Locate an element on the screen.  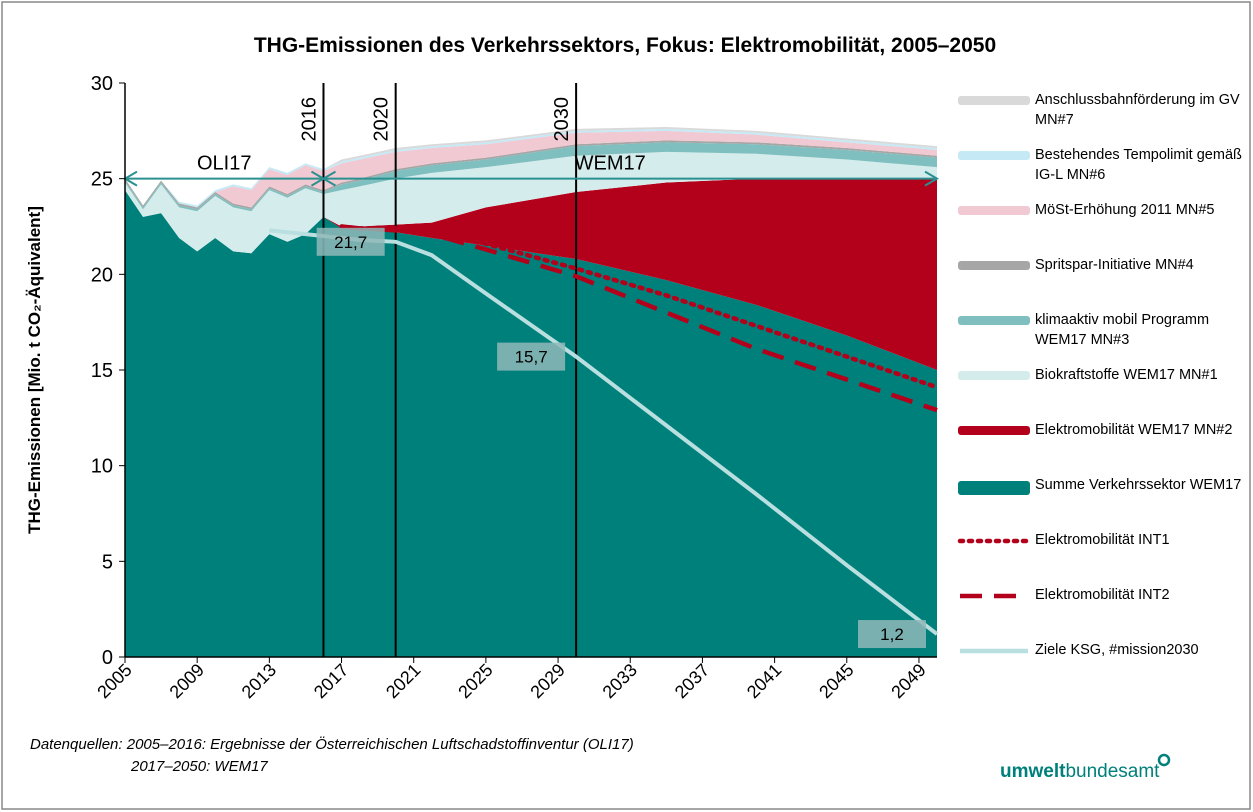
source-line: 2017–2050: WEM17 is located at coordinates (199, 766).